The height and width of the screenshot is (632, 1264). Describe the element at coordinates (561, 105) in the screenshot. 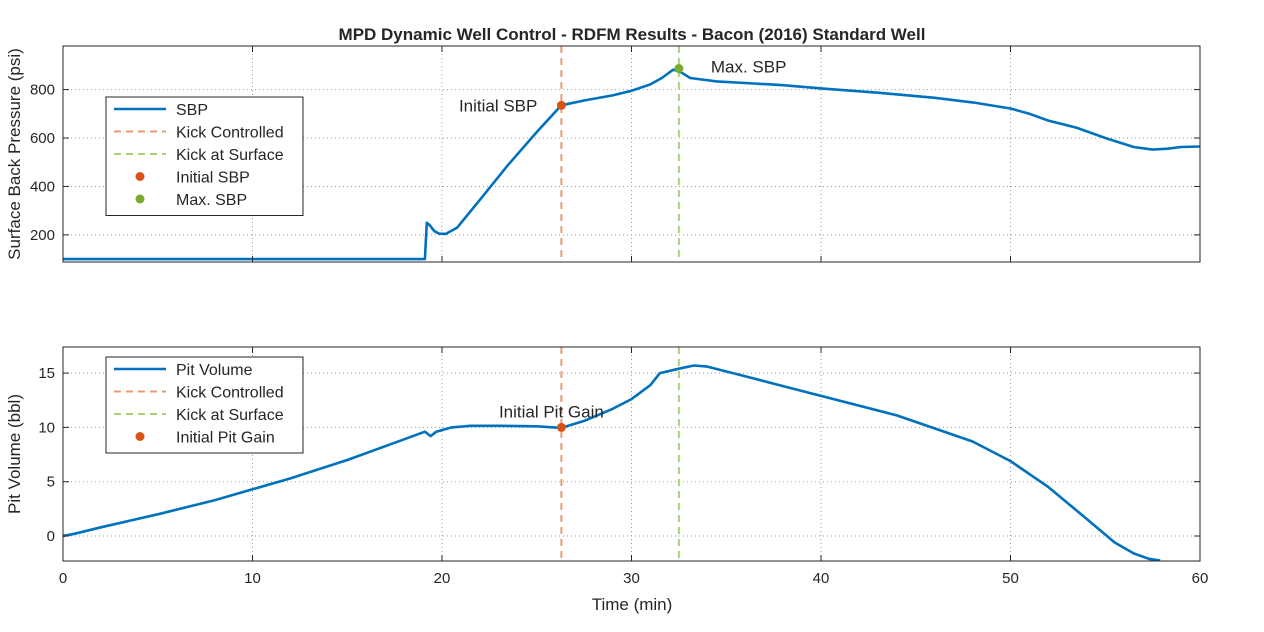

I see `sbp-marker-initial-sbp` at that location.